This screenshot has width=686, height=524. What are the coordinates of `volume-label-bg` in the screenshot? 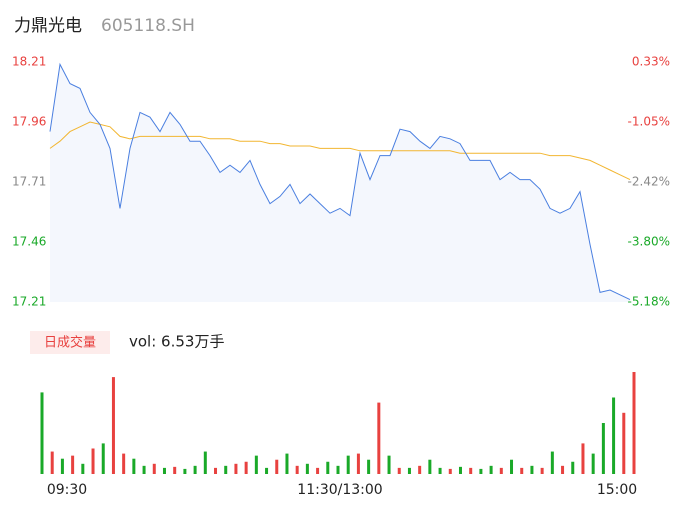 It's located at (70, 342).